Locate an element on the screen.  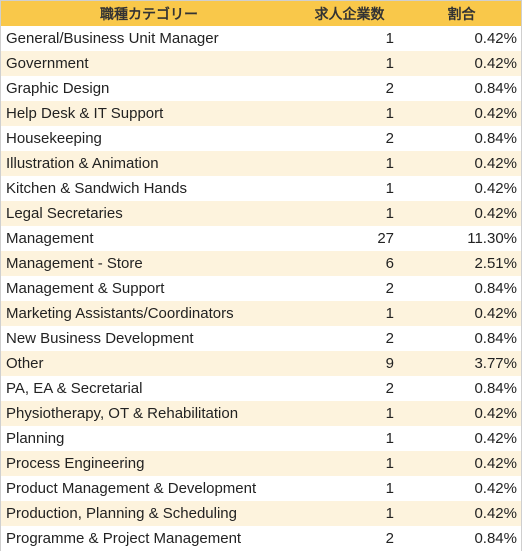
table-row: Programme & Project Management 2 0.84% is located at coordinates (261, 538).